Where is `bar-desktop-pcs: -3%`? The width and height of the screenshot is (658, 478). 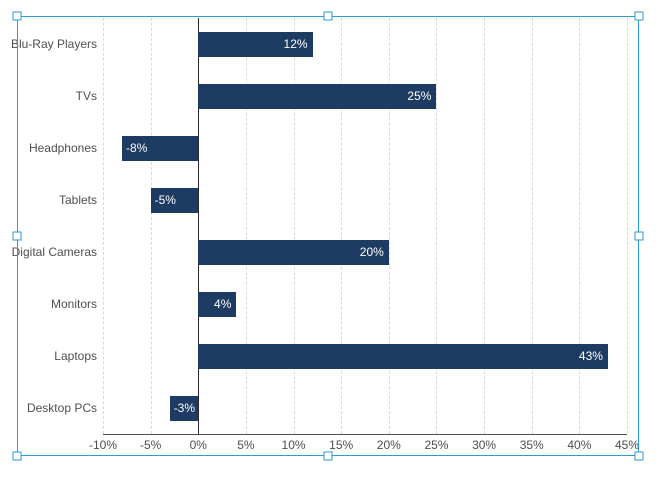 bar-desktop-pcs: -3% is located at coordinates (184, 408).